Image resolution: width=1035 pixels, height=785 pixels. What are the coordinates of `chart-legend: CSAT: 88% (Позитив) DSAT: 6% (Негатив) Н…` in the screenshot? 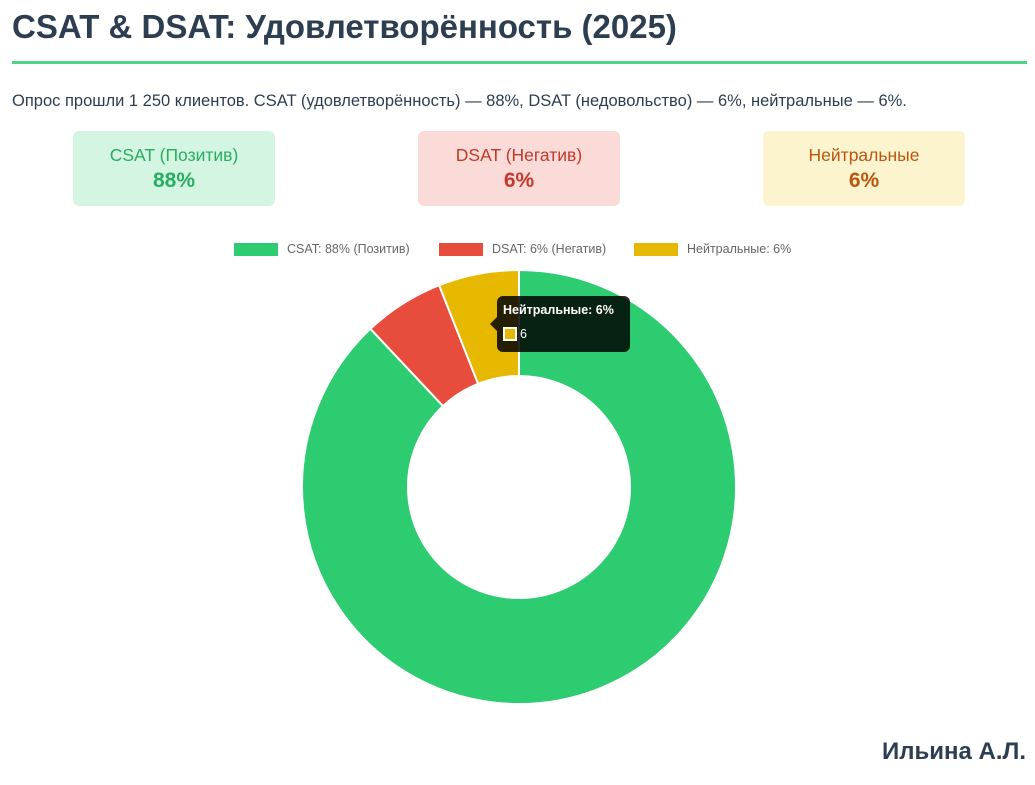 It's located at (517, 249).